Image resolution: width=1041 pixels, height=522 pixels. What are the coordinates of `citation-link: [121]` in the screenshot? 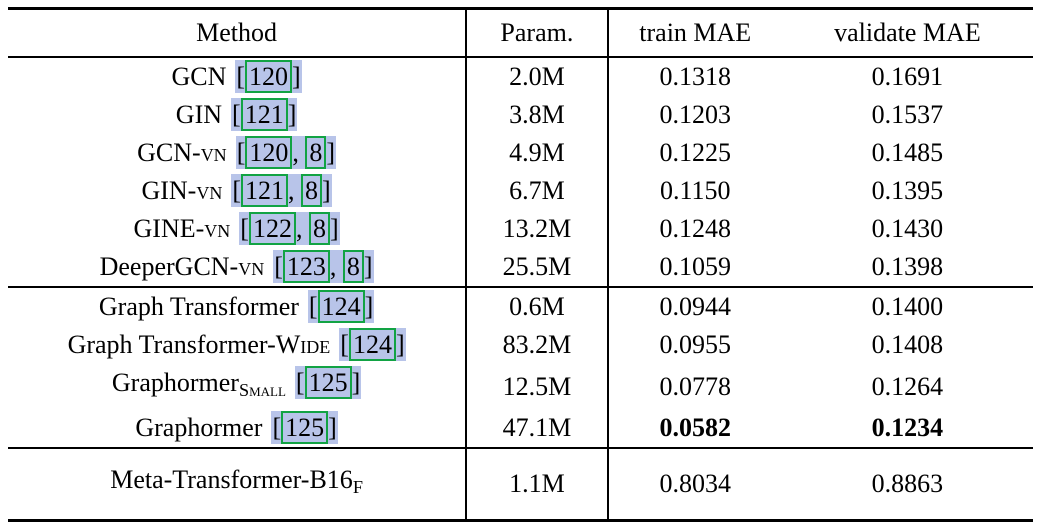 It's located at (264, 114).